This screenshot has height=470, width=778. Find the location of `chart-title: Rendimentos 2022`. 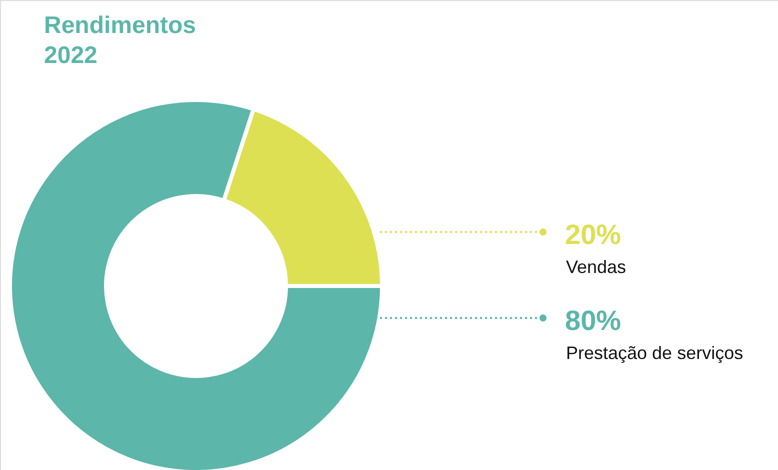

chart-title: Rendimentos 2022 is located at coordinates (120, 40).